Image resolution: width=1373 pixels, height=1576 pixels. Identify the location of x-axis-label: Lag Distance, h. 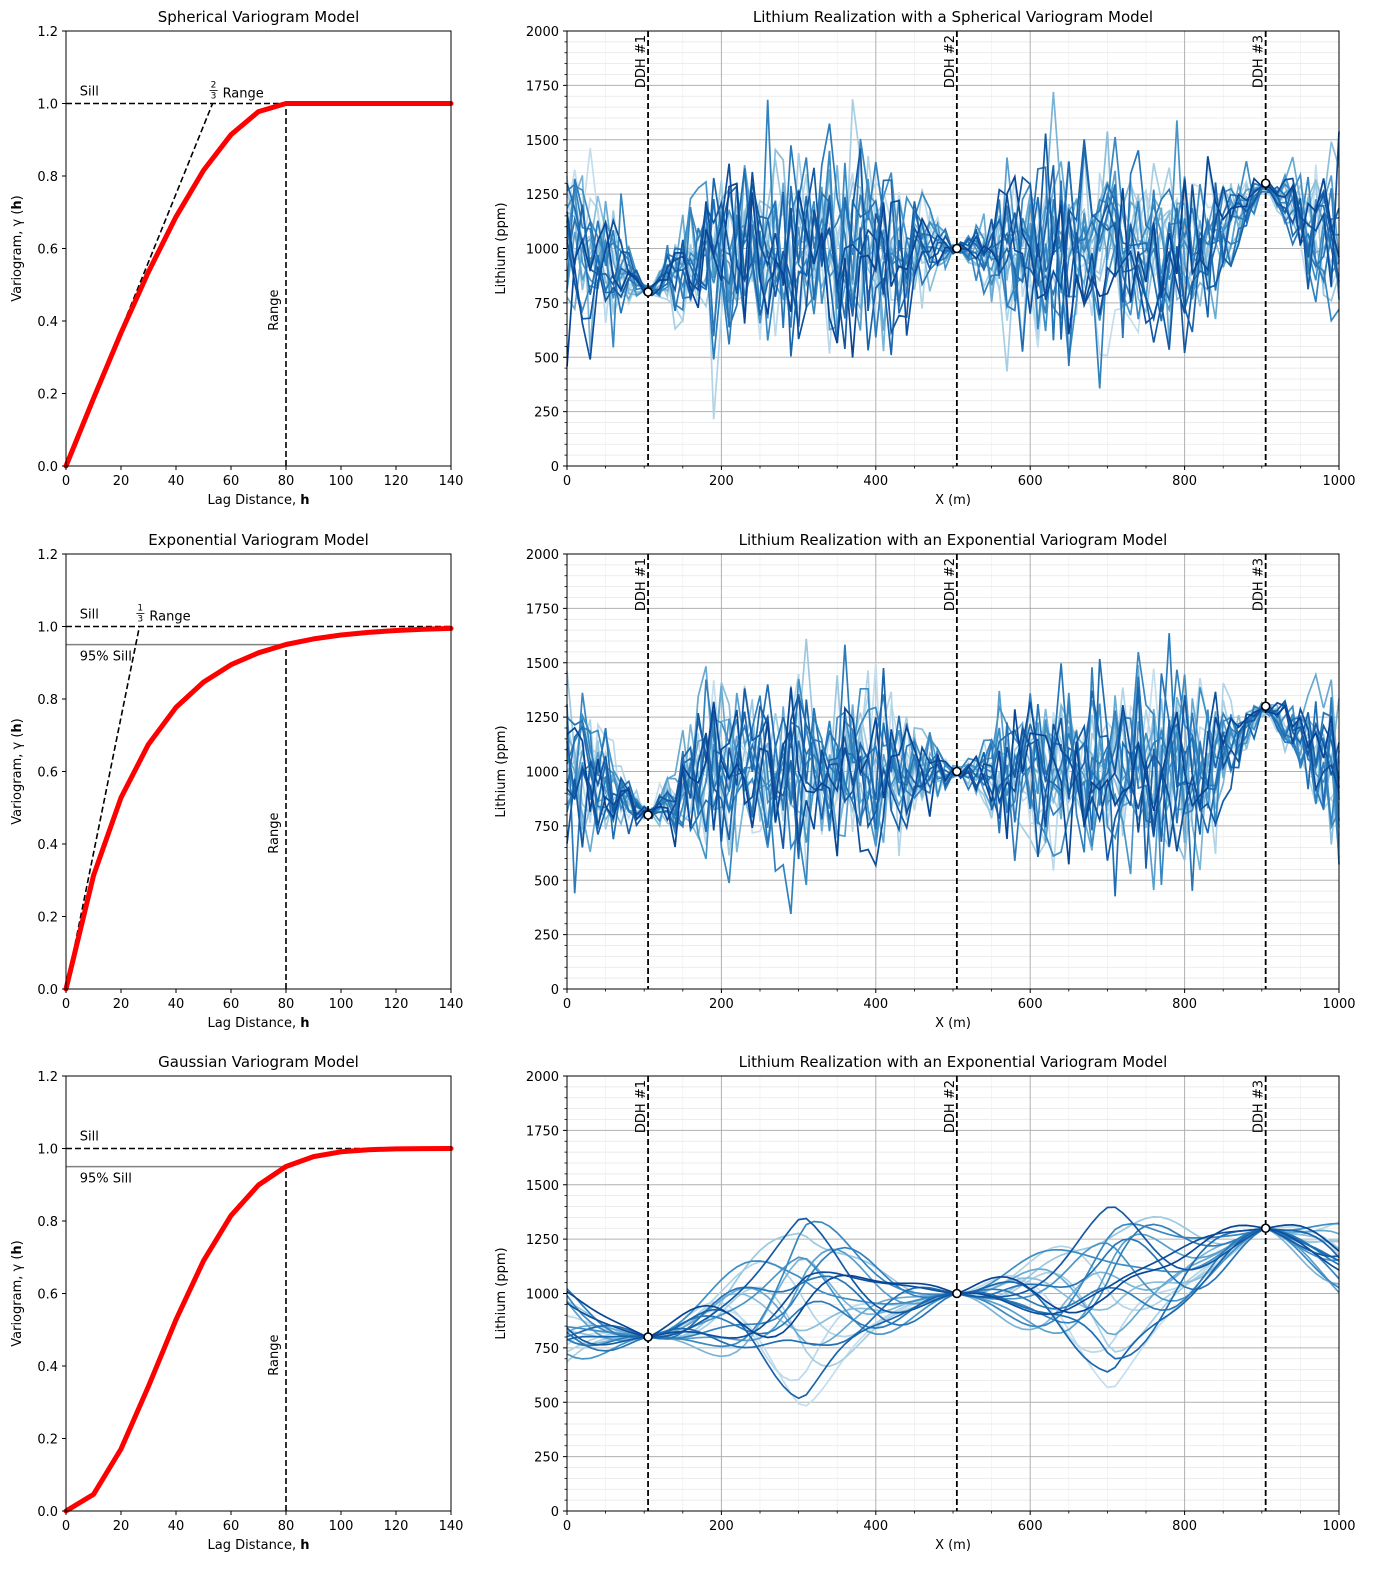
(259, 1023).